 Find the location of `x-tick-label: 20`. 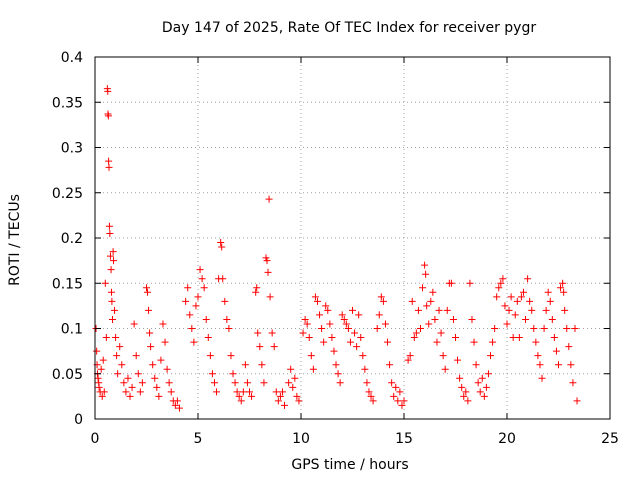

x-tick-label: 20 is located at coordinates (507, 439).